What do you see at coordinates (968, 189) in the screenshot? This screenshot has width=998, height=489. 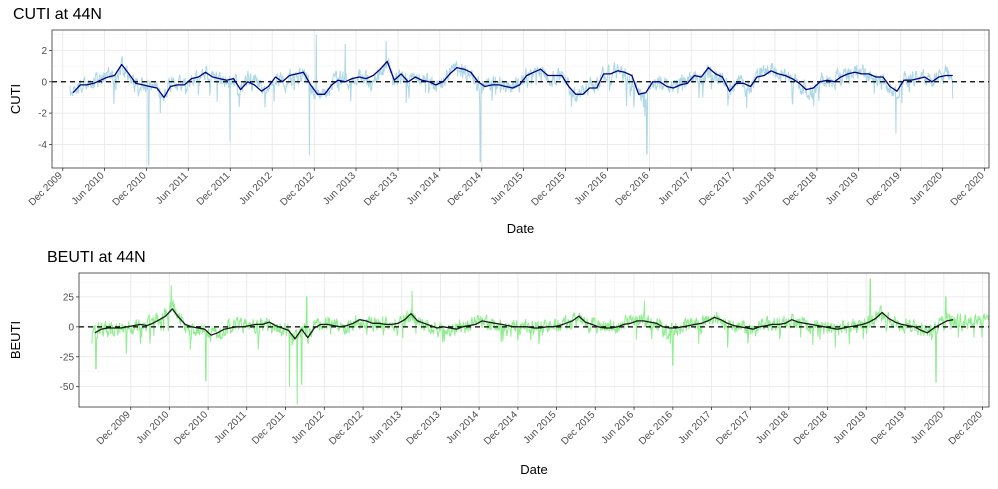 I see `cuti-x-tick-label: Dec 2020` at bounding box center [968, 189].